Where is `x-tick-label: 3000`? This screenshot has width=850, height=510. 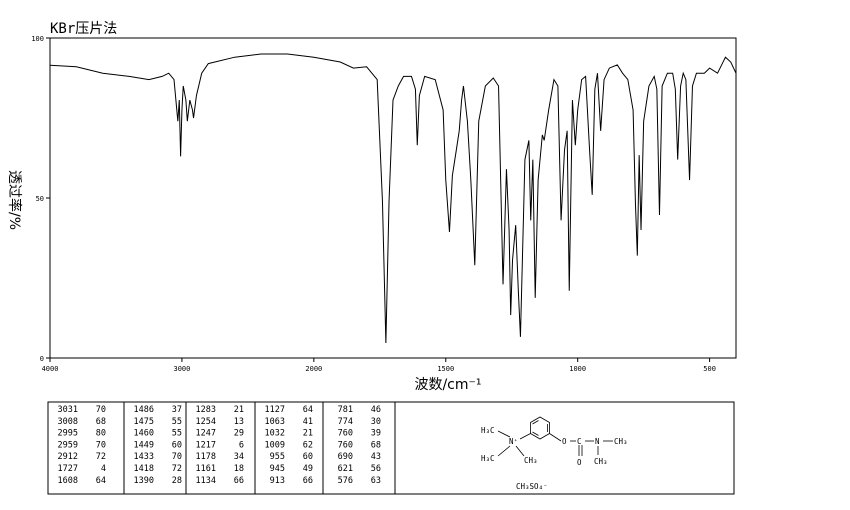 x-tick-label: 3000 is located at coordinates (181, 369).